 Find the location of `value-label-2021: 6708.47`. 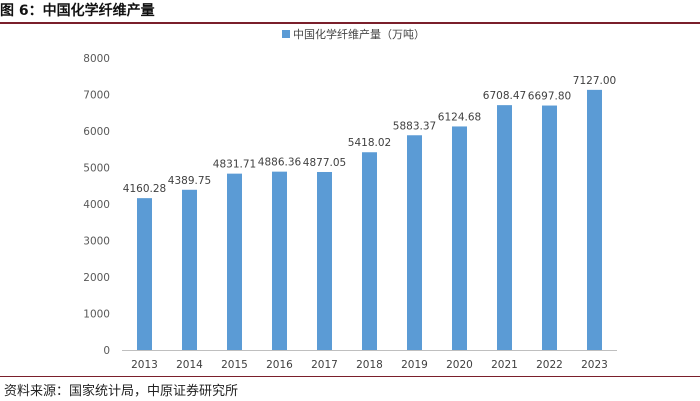

value-label-2021: 6708.47 is located at coordinates (504, 96).